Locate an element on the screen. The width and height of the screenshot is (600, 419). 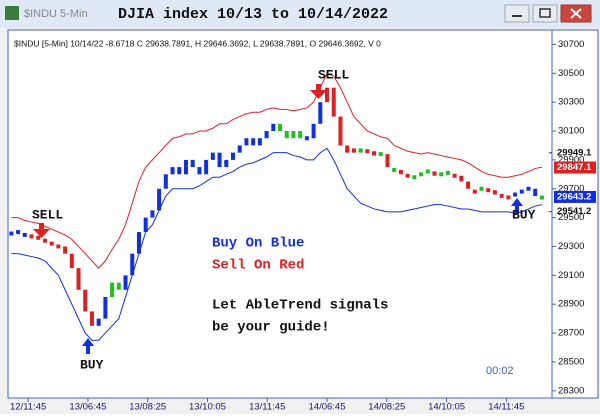
y-tick-label: 28700 is located at coordinates (571, 333).